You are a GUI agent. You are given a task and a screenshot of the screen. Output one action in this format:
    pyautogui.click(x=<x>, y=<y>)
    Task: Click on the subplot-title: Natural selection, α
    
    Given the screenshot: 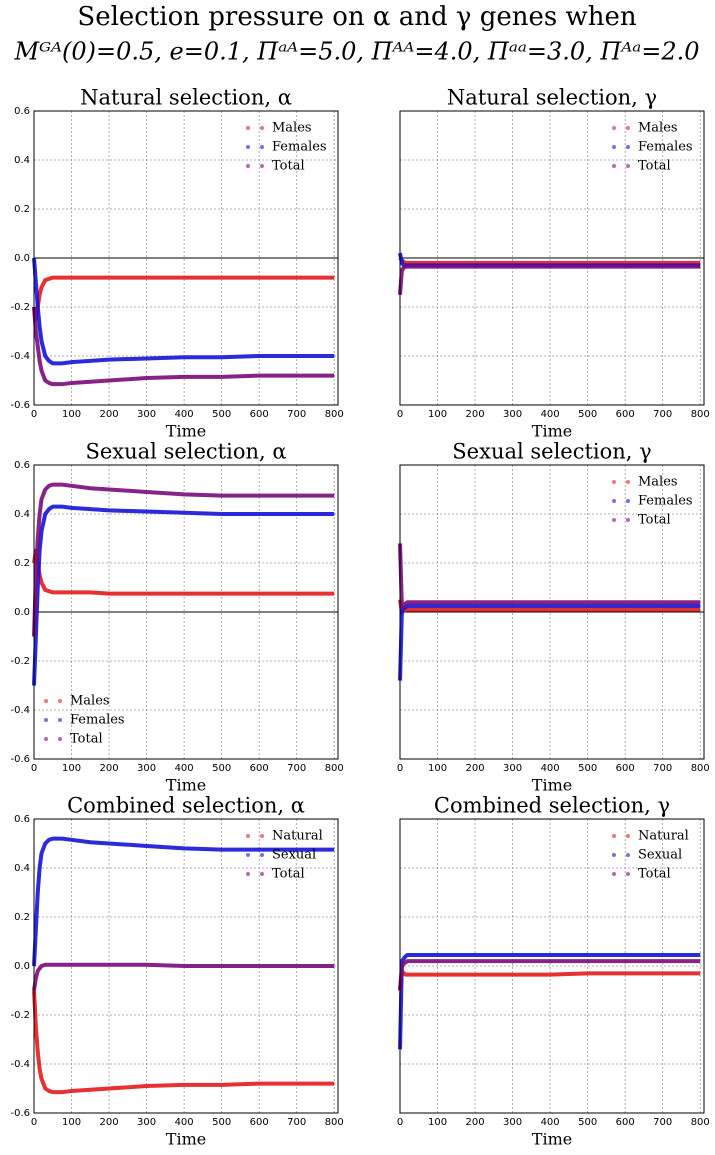 What is the action you would take?
    pyautogui.click(x=186, y=98)
    